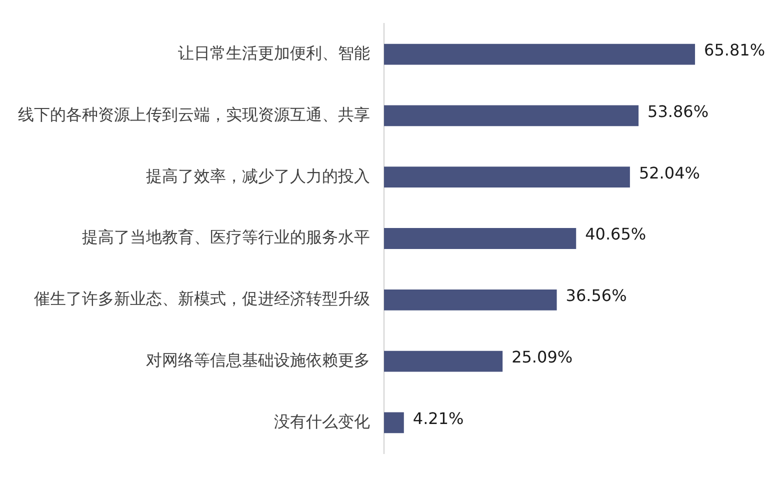 The height and width of the screenshot is (477, 779). Describe the element at coordinates (669, 172) in the screenshot. I see `data-label: 52.04%` at that location.